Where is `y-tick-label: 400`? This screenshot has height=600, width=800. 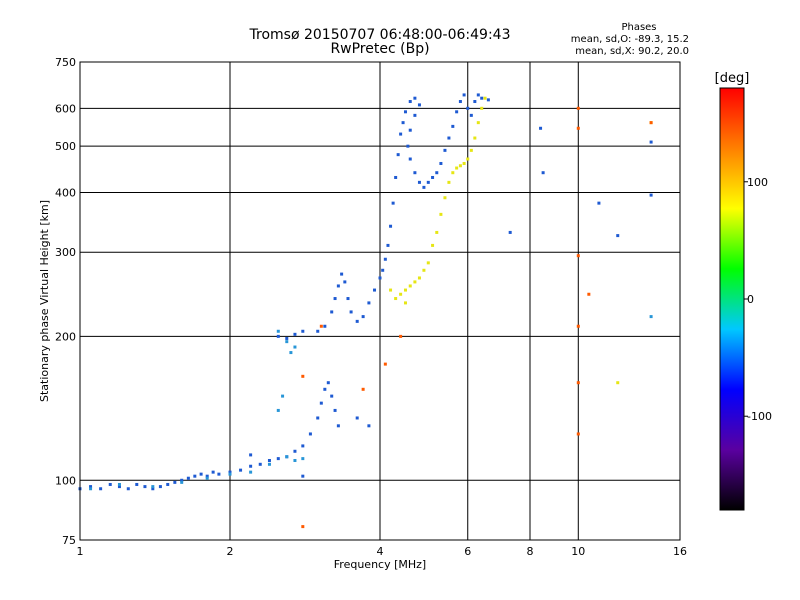
y-tick-label: 400 is located at coordinates (65, 192).